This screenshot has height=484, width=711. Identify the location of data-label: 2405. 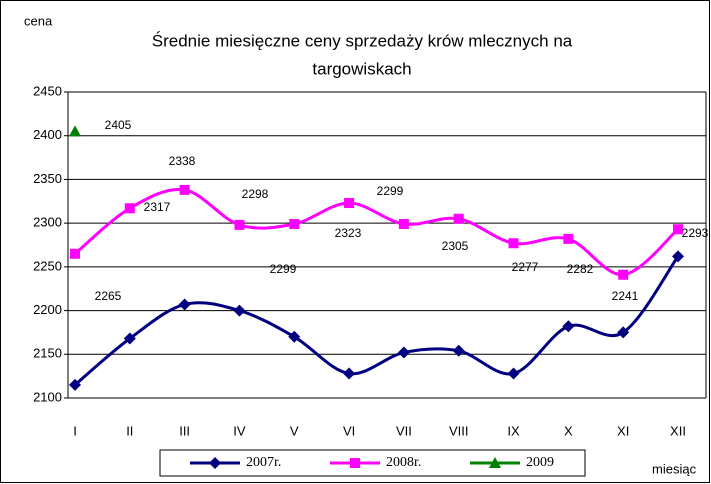
(118, 125).